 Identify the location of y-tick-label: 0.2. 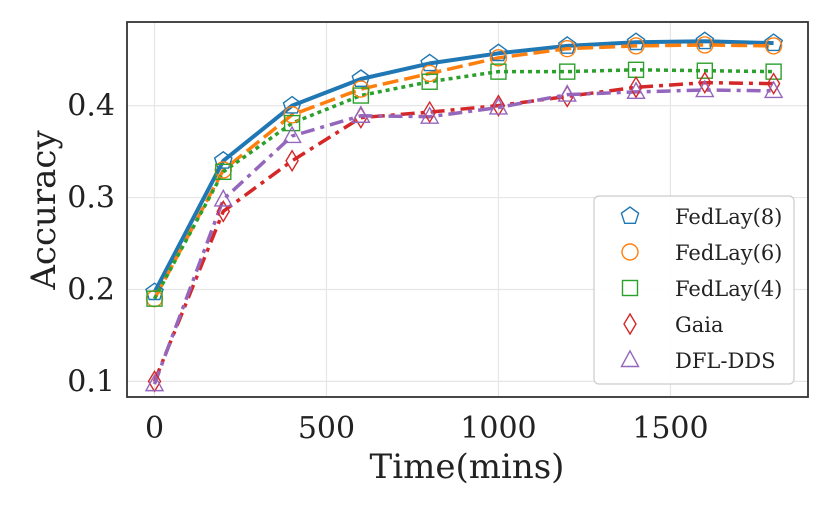
(91, 289).